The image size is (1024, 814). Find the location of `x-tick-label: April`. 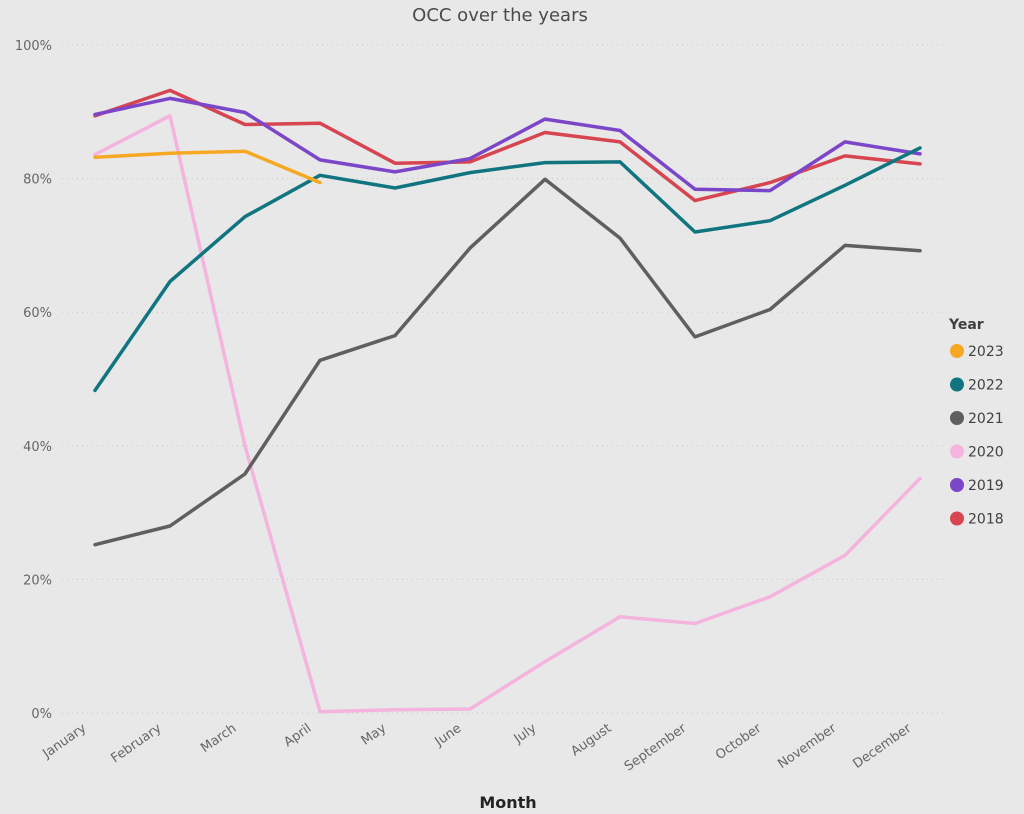

x-tick-label: April is located at coordinates (297, 735).